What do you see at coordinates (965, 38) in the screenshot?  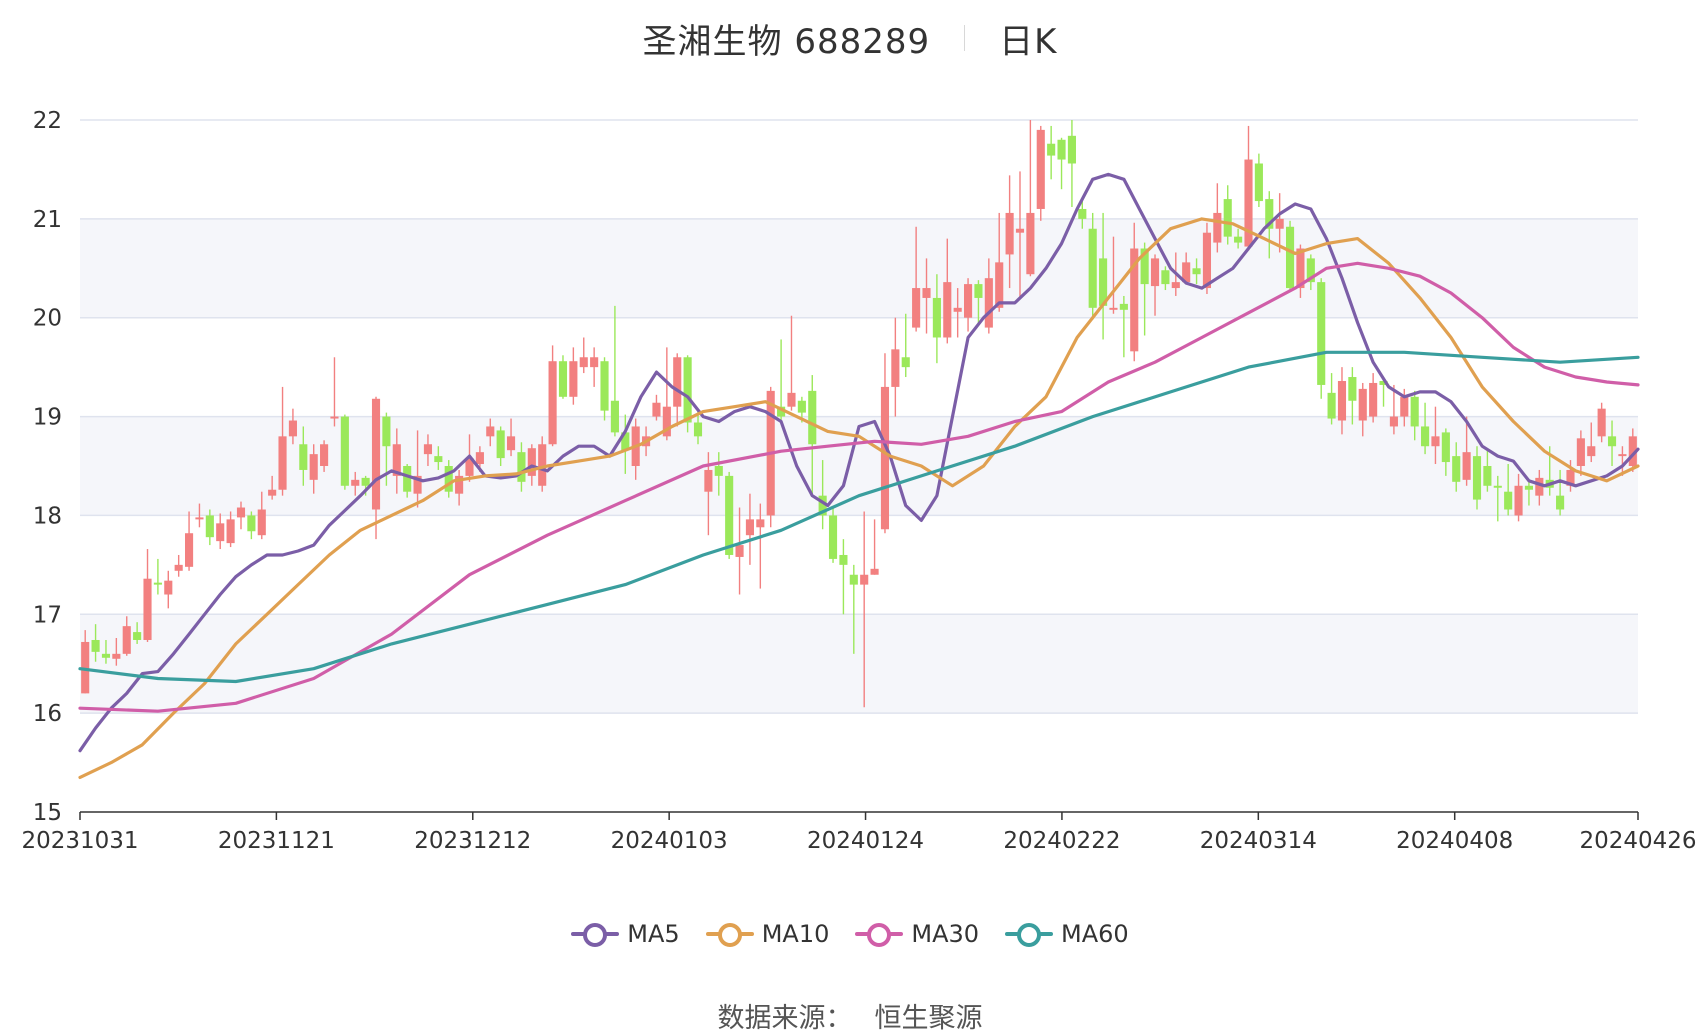 I see `title-divider` at bounding box center [965, 38].